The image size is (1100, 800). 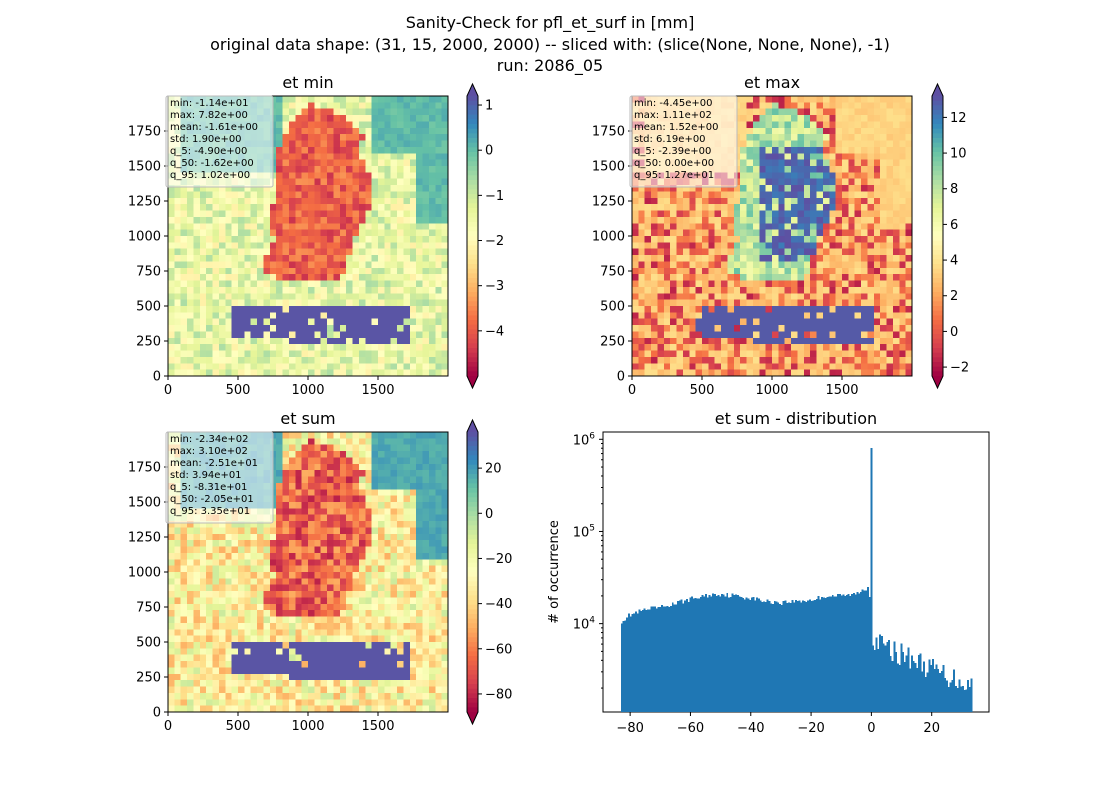 What do you see at coordinates (208, 487) in the screenshot?
I see `stats-line: q_5: -8.31e+01` at bounding box center [208, 487].